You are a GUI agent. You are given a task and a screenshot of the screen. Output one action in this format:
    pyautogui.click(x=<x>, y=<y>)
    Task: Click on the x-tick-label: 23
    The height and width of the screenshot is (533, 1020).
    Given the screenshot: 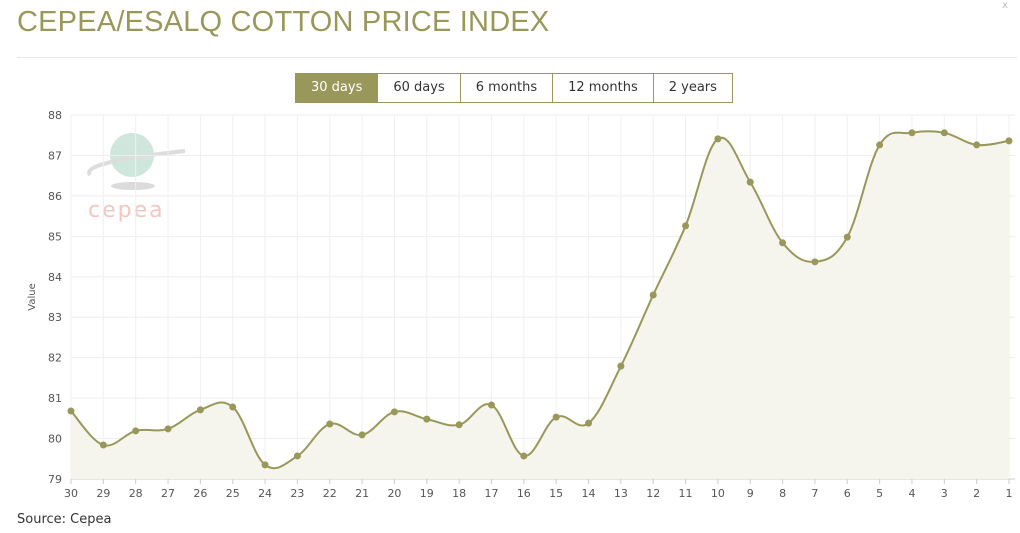 What is the action you would take?
    pyautogui.click(x=297, y=493)
    